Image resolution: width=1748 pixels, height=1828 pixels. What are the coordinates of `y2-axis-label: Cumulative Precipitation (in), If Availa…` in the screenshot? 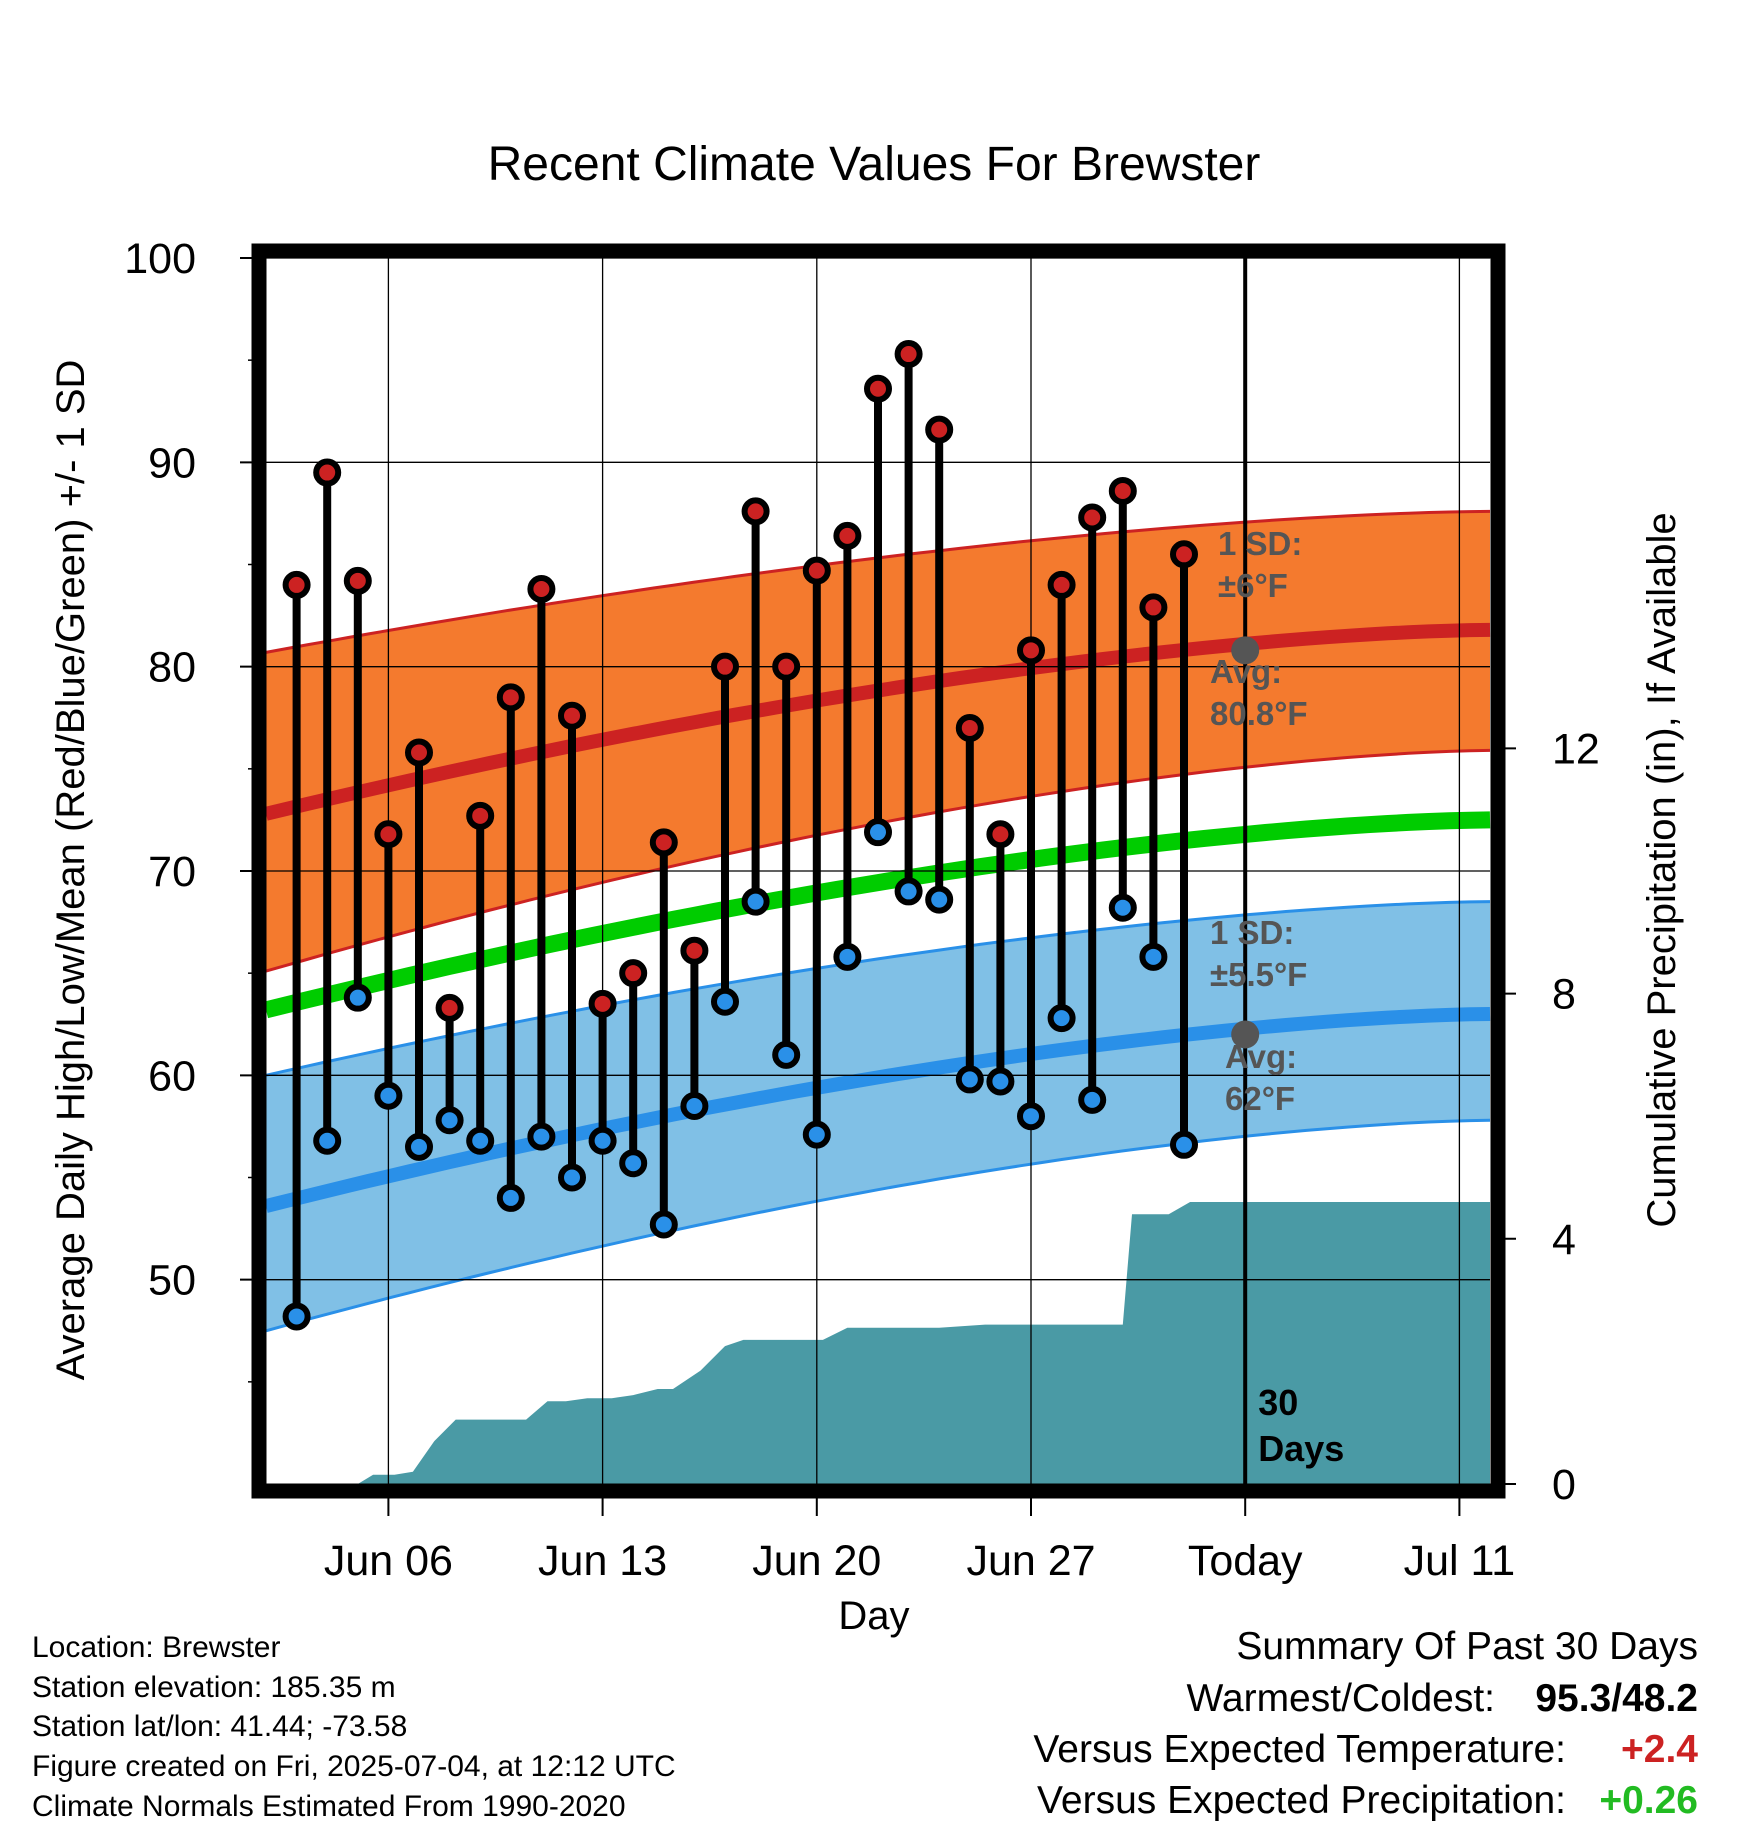 It's located at (1662, 869).